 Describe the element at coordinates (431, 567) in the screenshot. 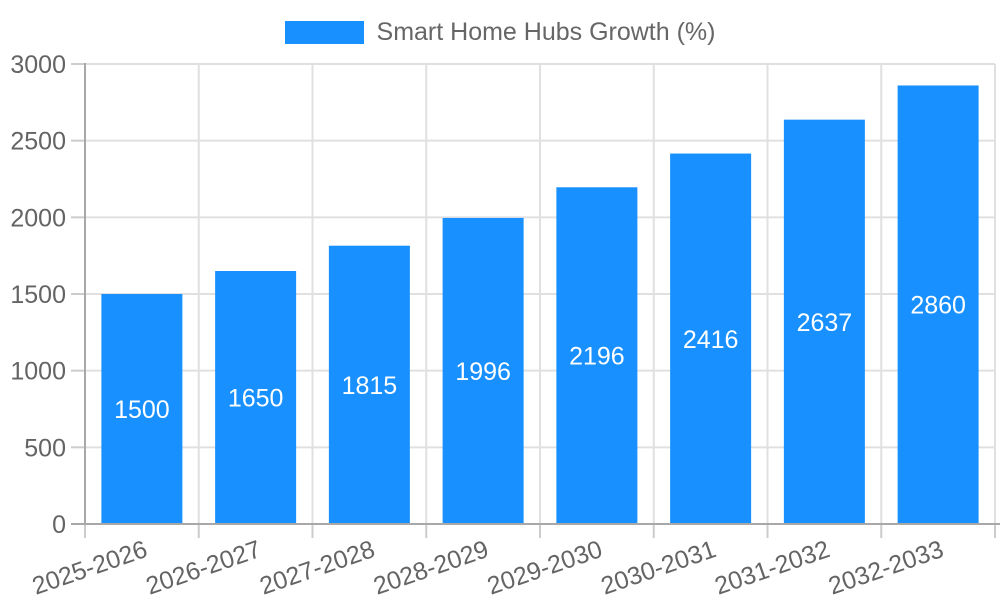

I see `x-tick-label: 2028-2029` at that location.